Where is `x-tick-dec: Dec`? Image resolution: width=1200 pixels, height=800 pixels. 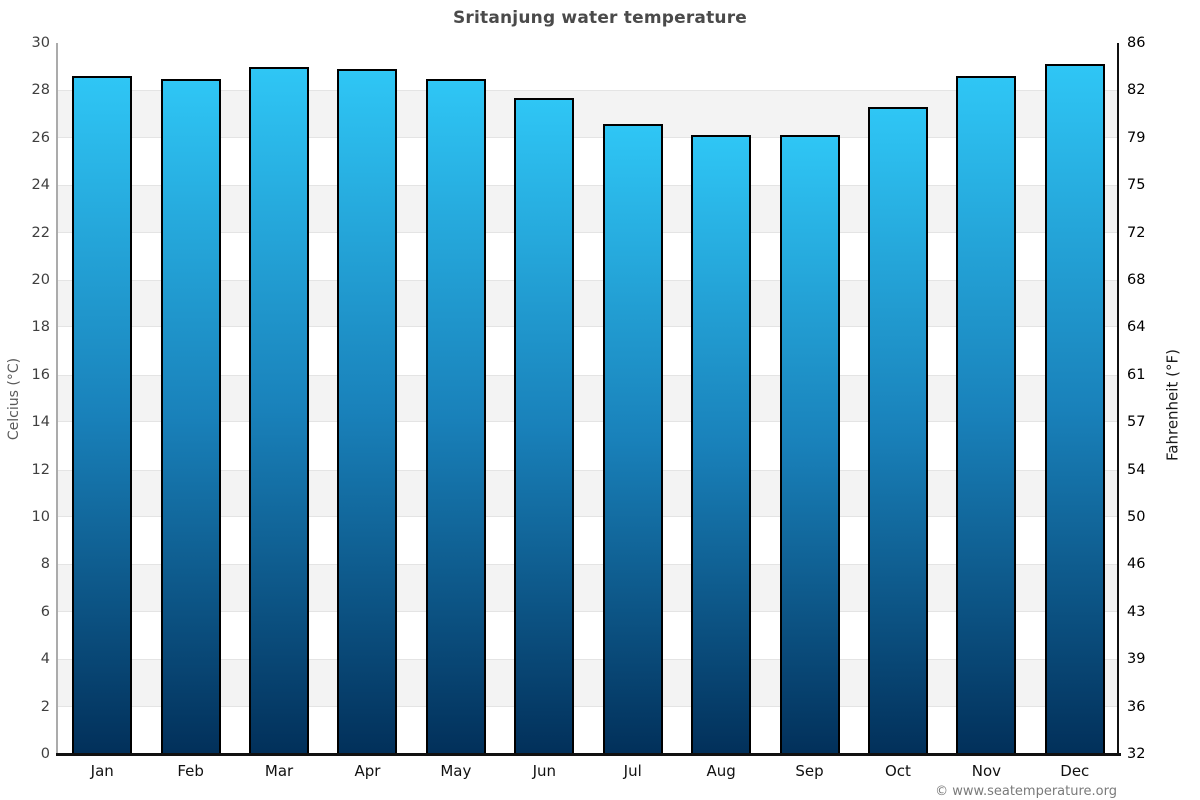 x-tick-dec: Dec is located at coordinates (1075, 771).